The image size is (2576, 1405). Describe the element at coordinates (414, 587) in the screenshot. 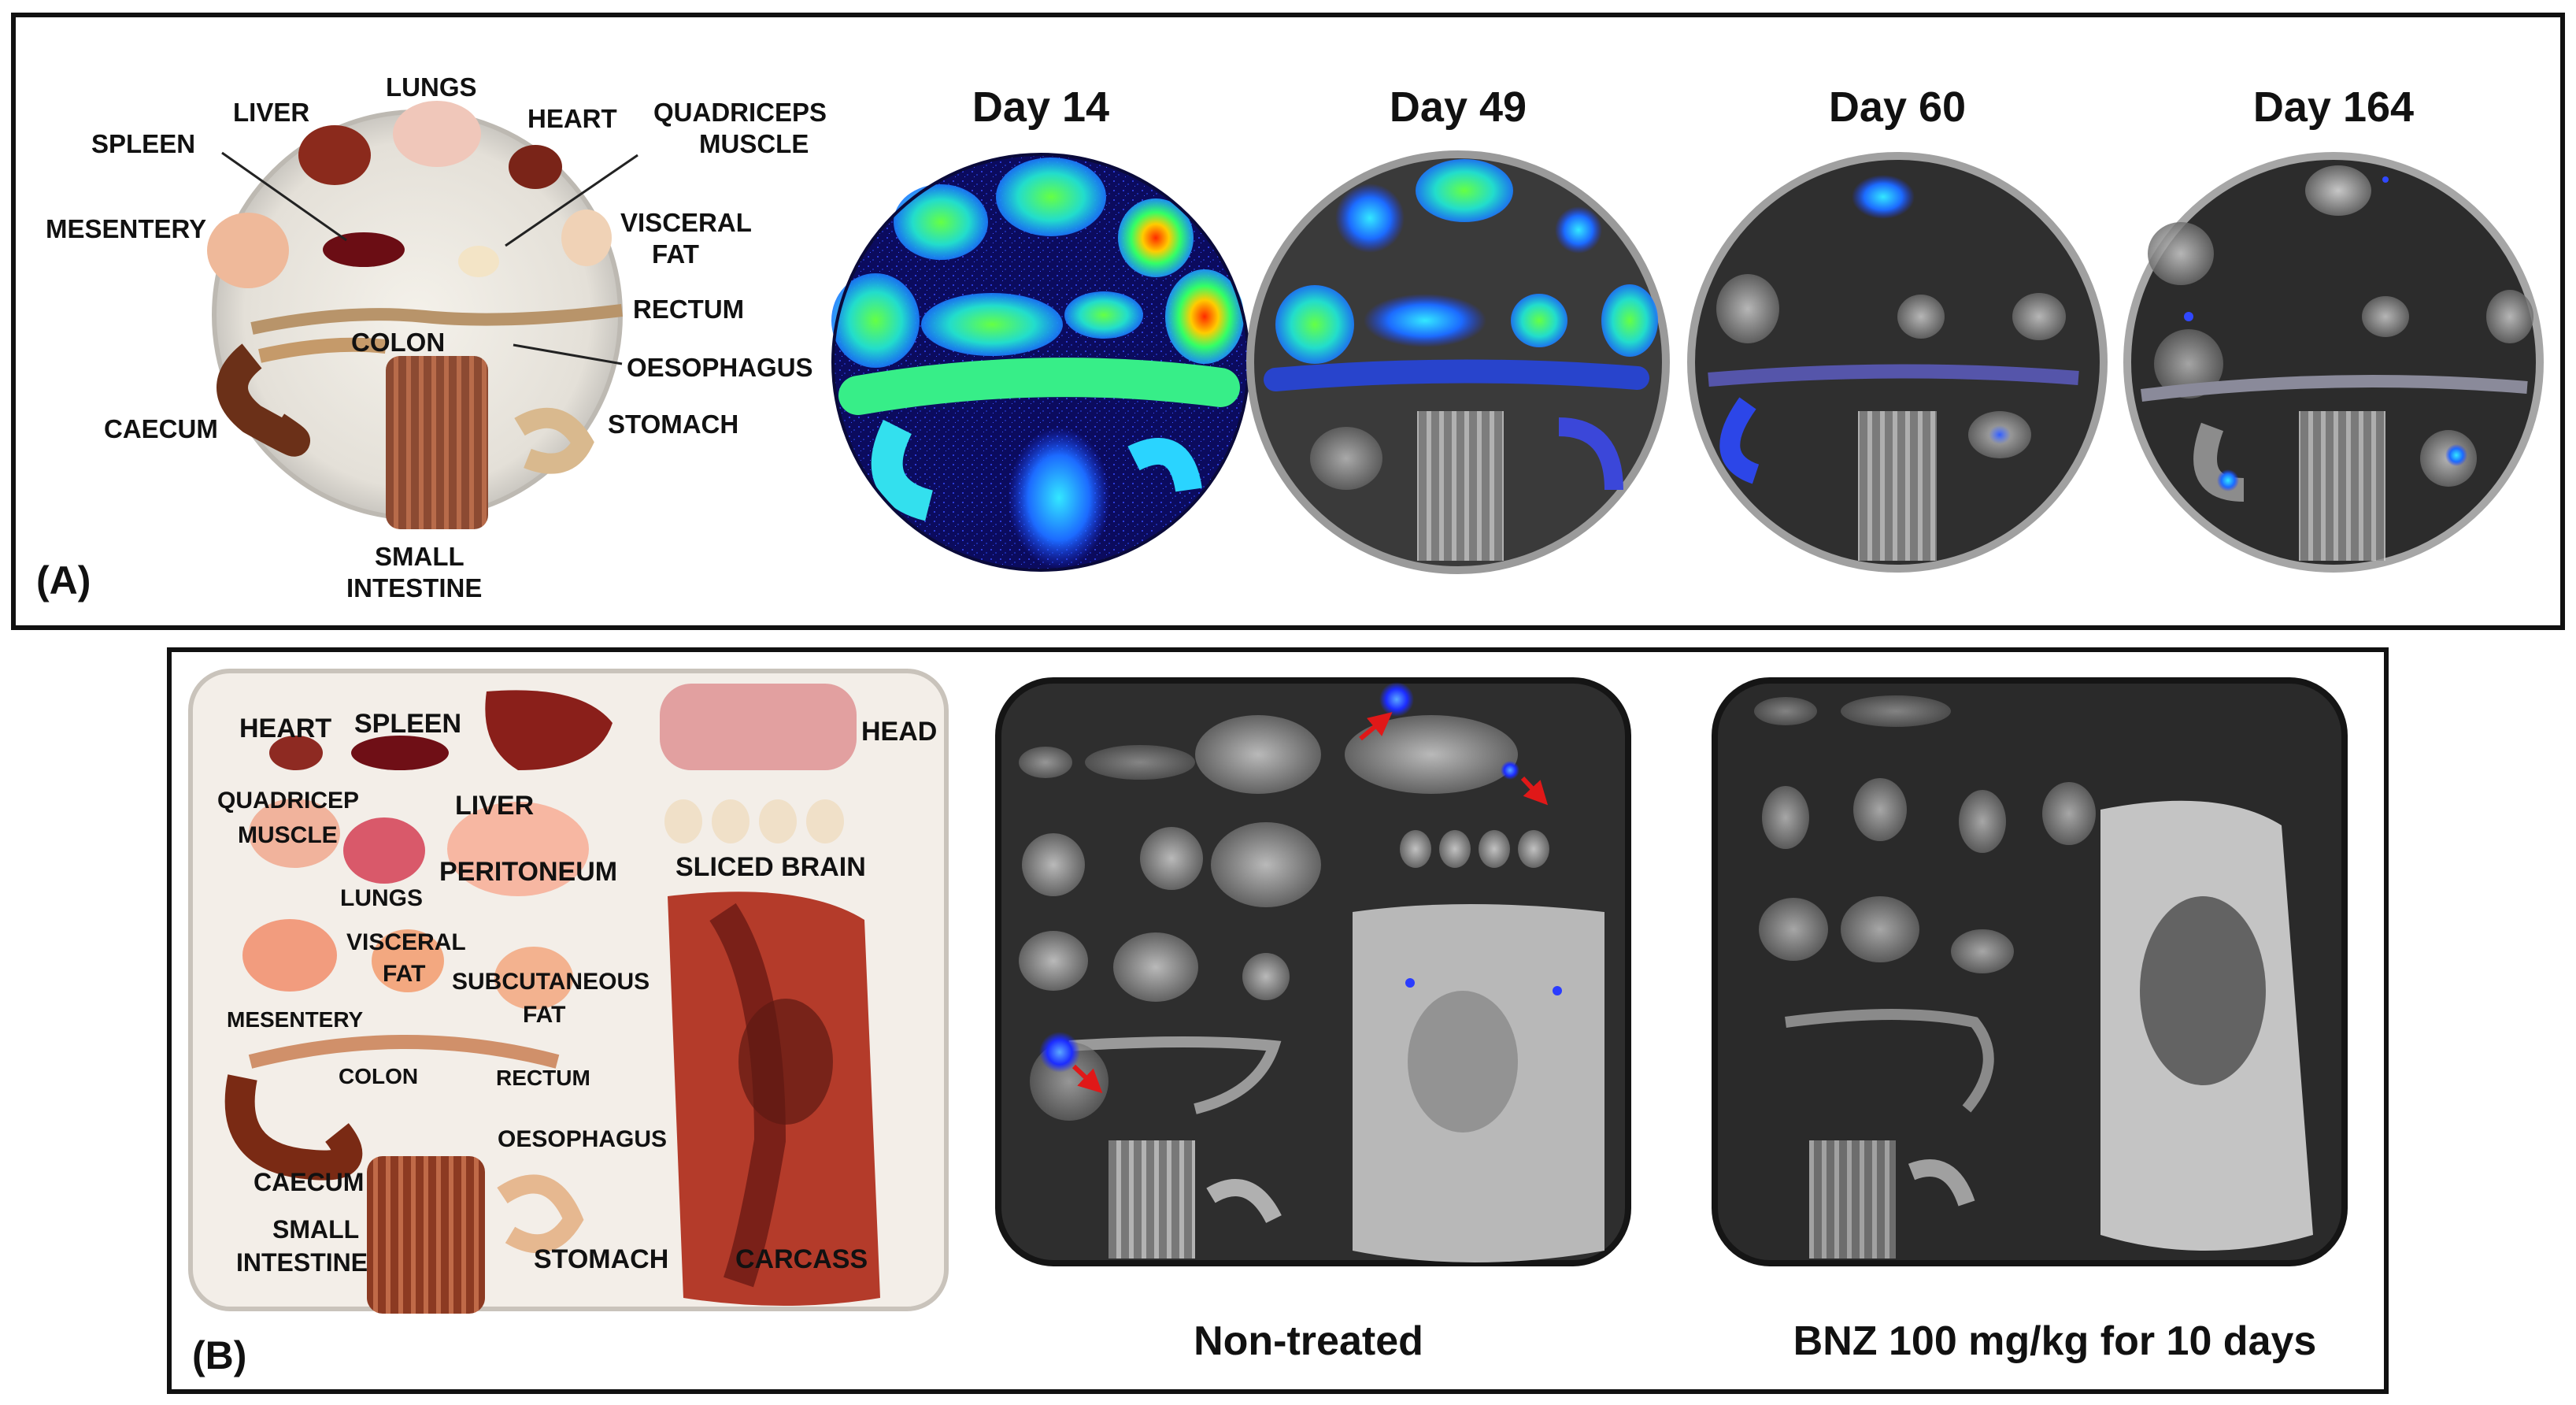

I see `label-small-intestine-2: INTESTINE` at that location.